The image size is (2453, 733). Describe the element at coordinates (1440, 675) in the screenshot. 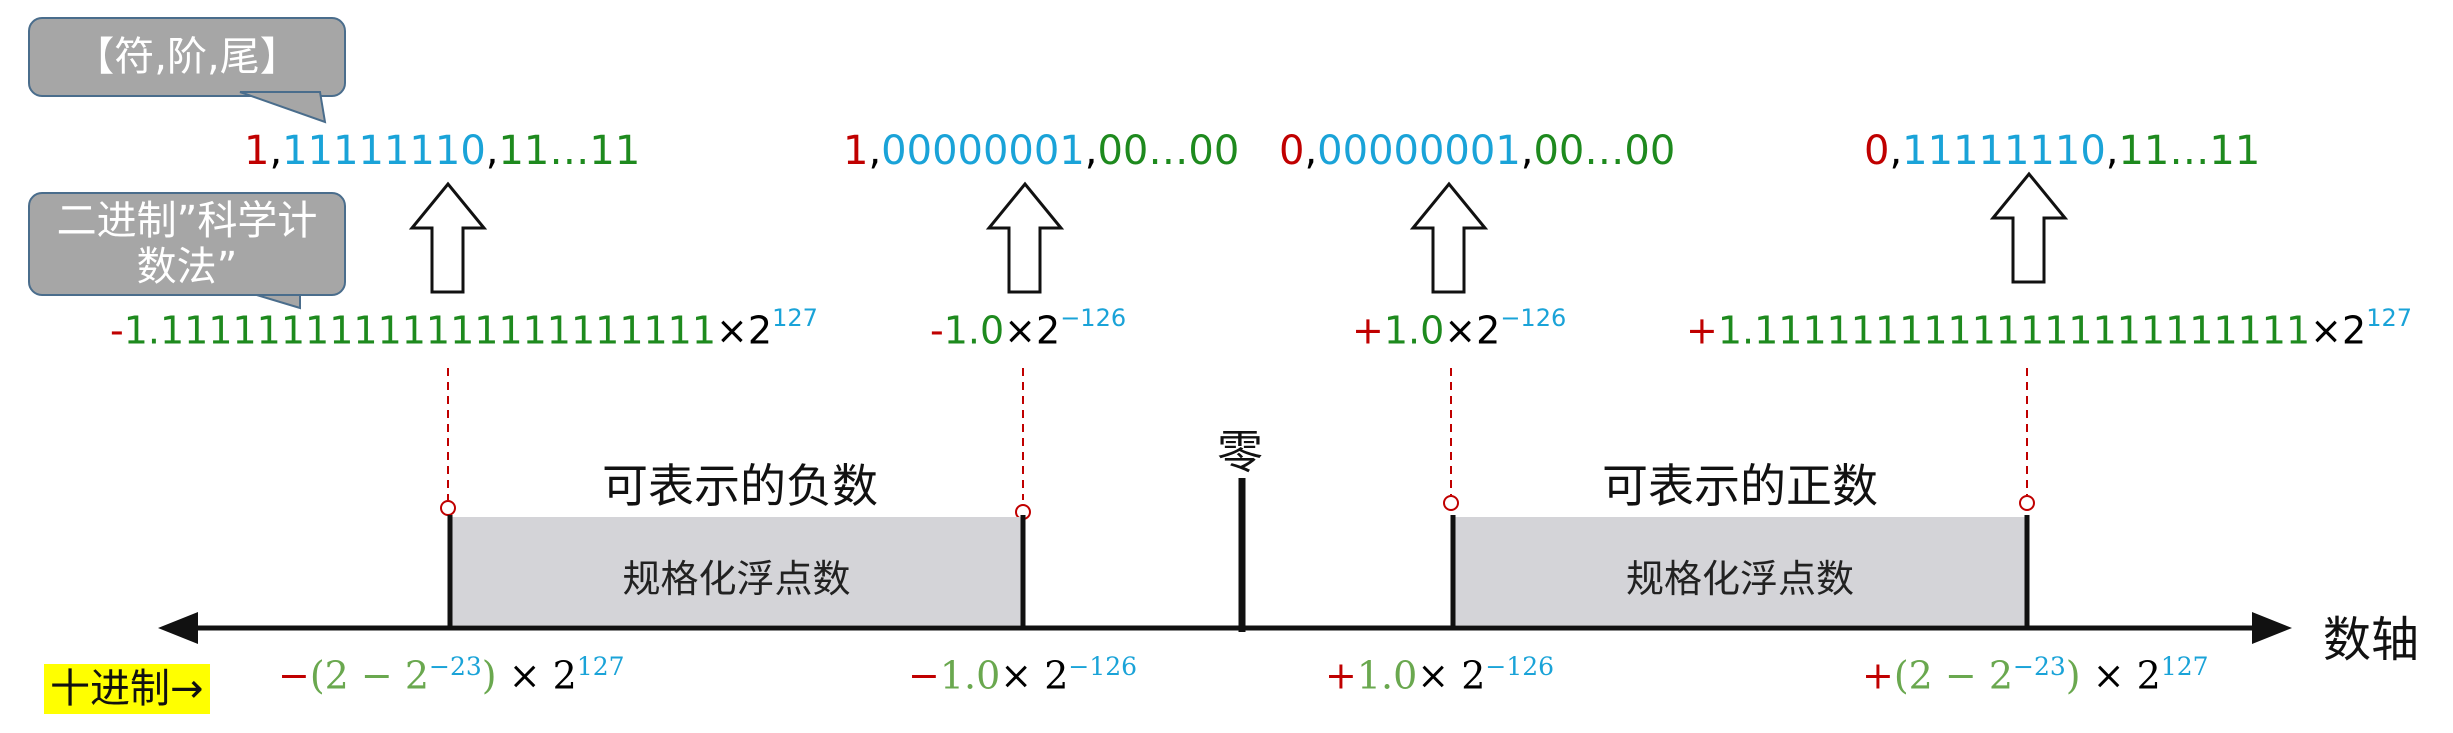

I see `decimal-value-3: +1.0× 2−126` at that location.